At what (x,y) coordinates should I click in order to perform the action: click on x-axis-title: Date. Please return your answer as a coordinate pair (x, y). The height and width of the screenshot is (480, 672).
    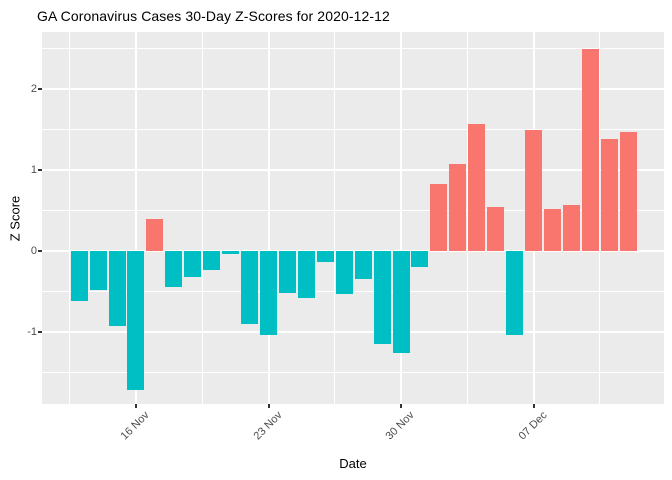
    Looking at the image, I should click on (353, 463).